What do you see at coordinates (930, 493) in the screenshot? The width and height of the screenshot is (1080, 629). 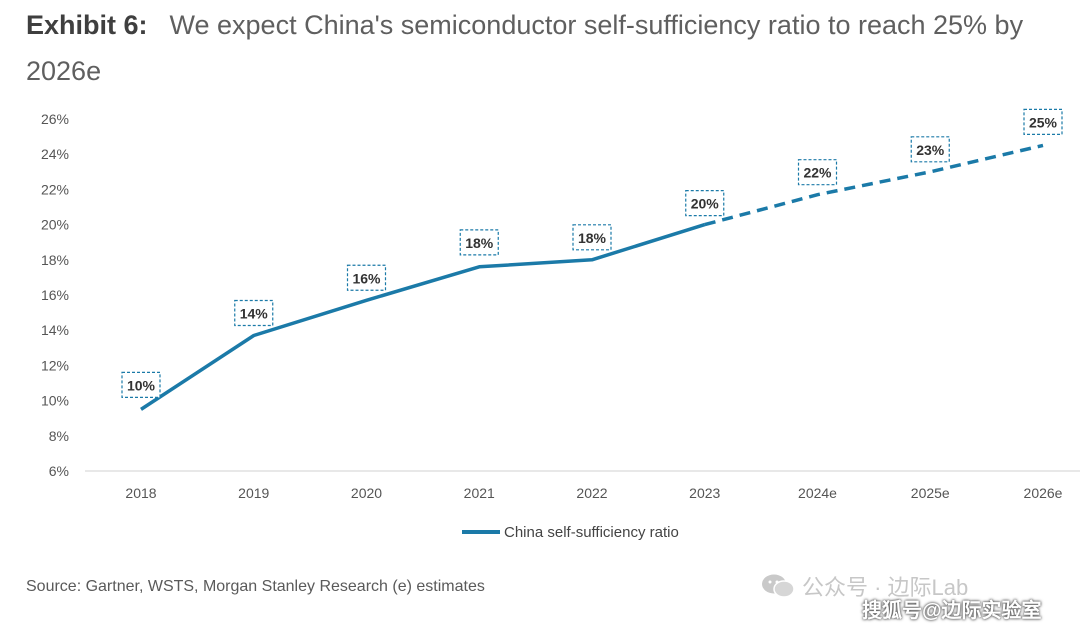 I see `x-tick-label: 2025e` at bounding box center [930, 493].